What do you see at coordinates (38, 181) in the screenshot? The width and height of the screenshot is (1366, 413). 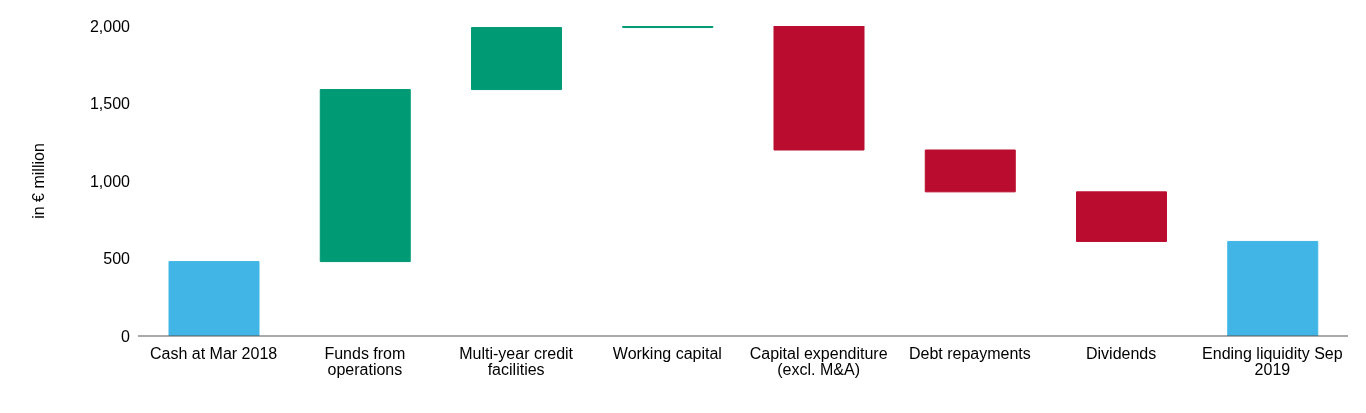 I see `y-axis-title: in € million` at bounding box center [38, 181].